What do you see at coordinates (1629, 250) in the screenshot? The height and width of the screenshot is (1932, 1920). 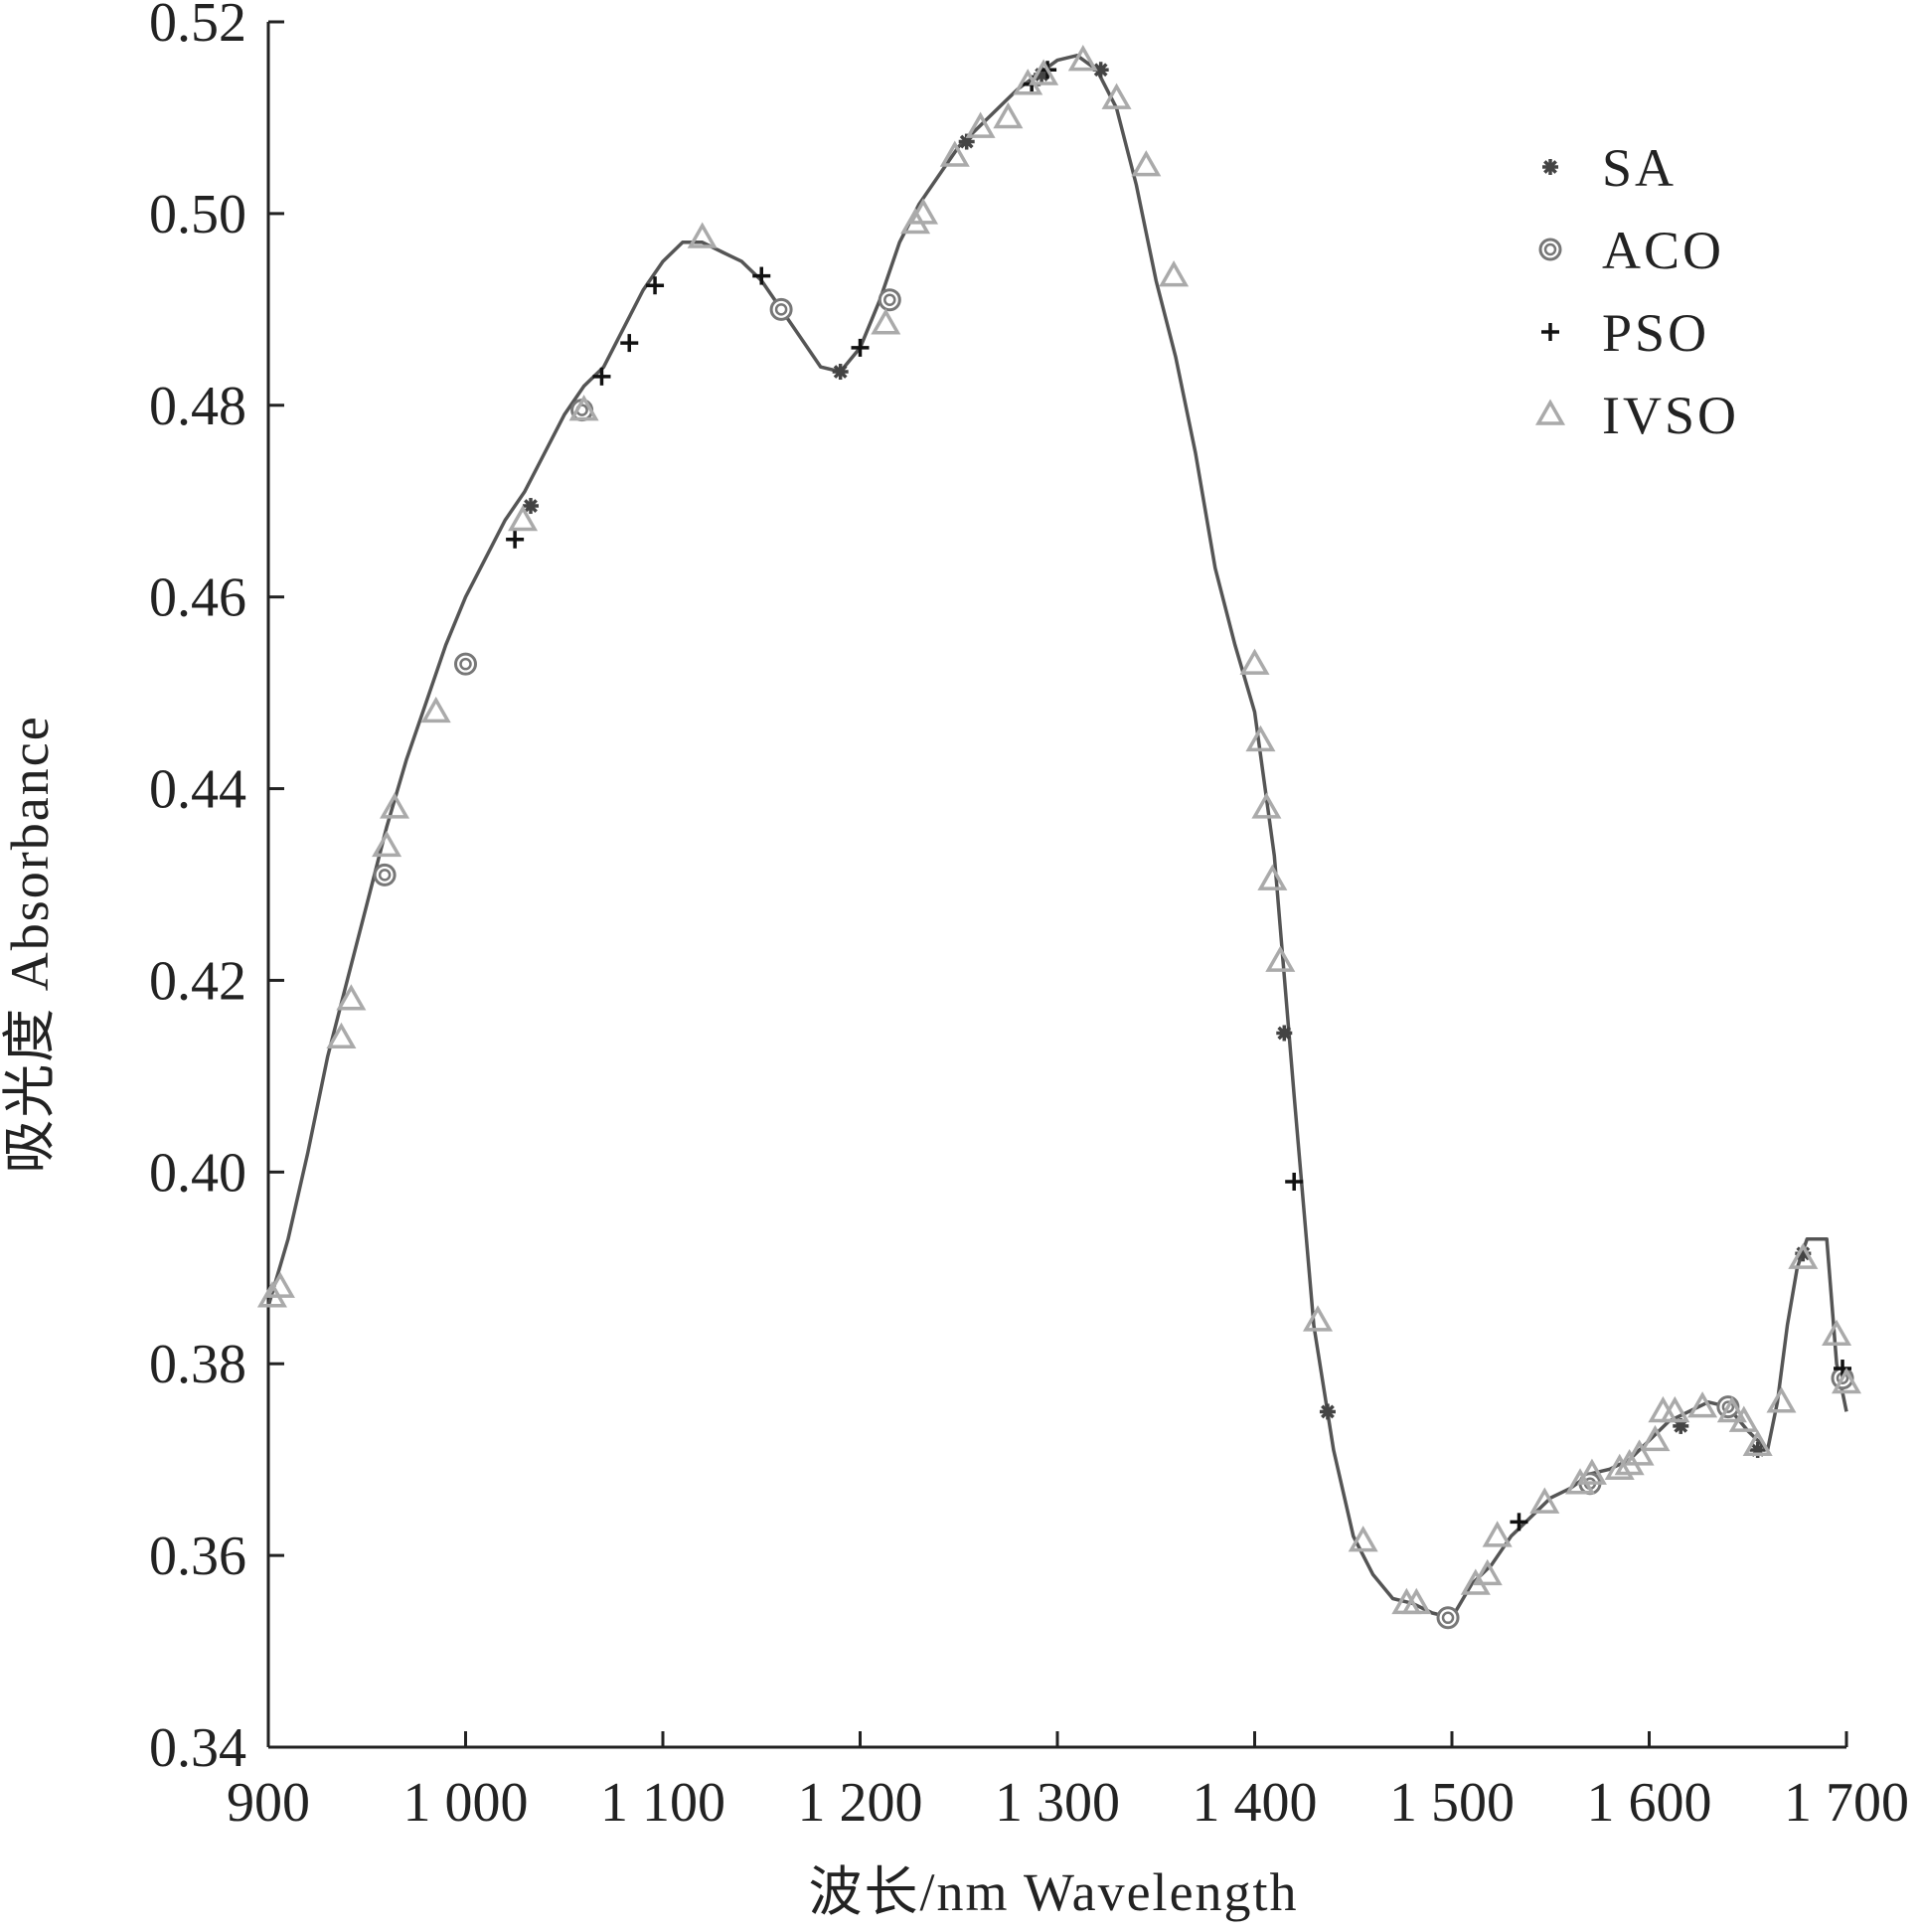 I see `legend-item-aco: ACO` at bounding box center [1629, 250].